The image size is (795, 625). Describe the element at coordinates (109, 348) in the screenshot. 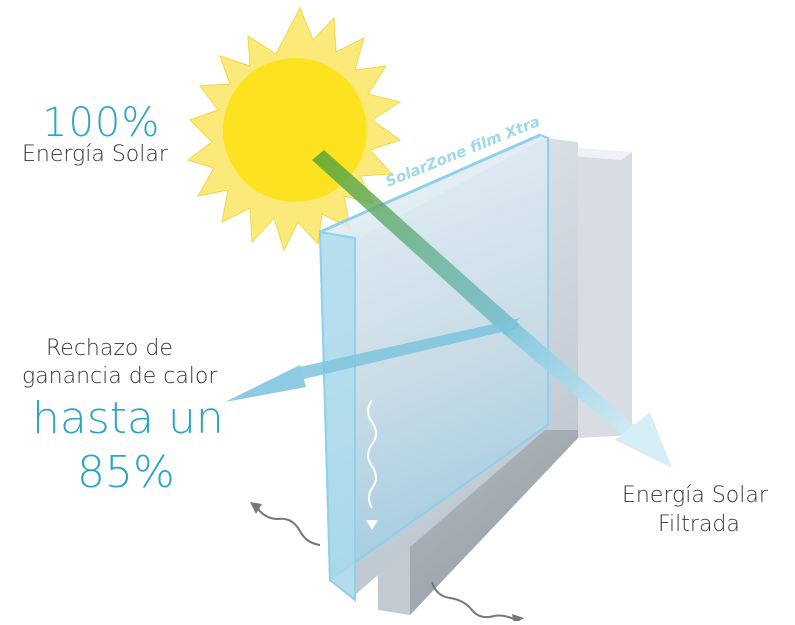

I see `rejection-label-line1: Rechazo de` at that location.